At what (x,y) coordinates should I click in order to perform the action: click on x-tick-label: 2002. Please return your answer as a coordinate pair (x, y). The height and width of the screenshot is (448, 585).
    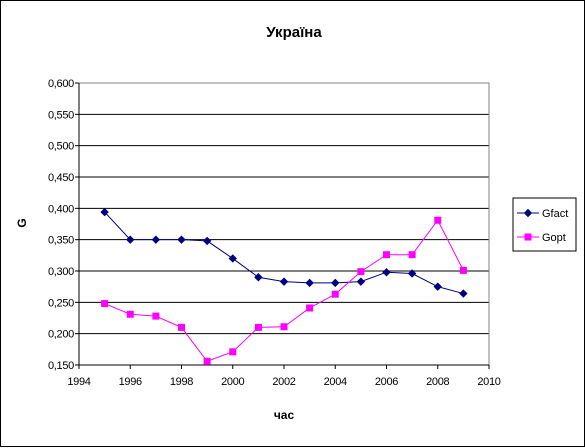
    Looking at the image, I should click on (283, 382).